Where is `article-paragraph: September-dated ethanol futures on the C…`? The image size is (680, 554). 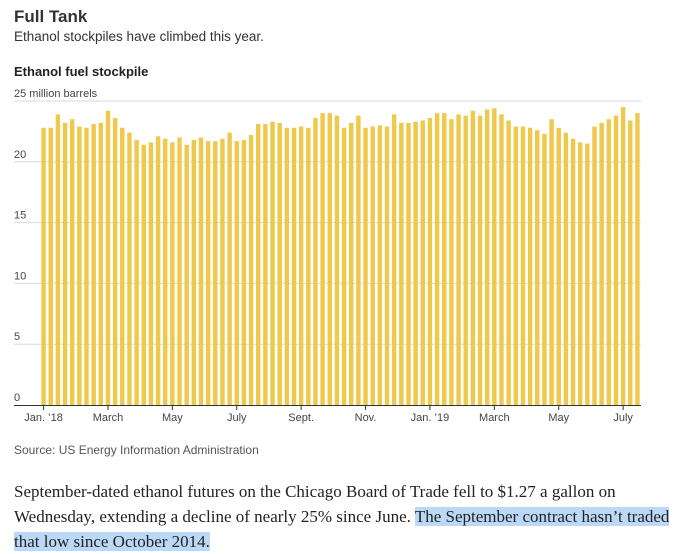 article-paragraph: September-dated ethanol futures on the C… is located at coordinates (344, 516).